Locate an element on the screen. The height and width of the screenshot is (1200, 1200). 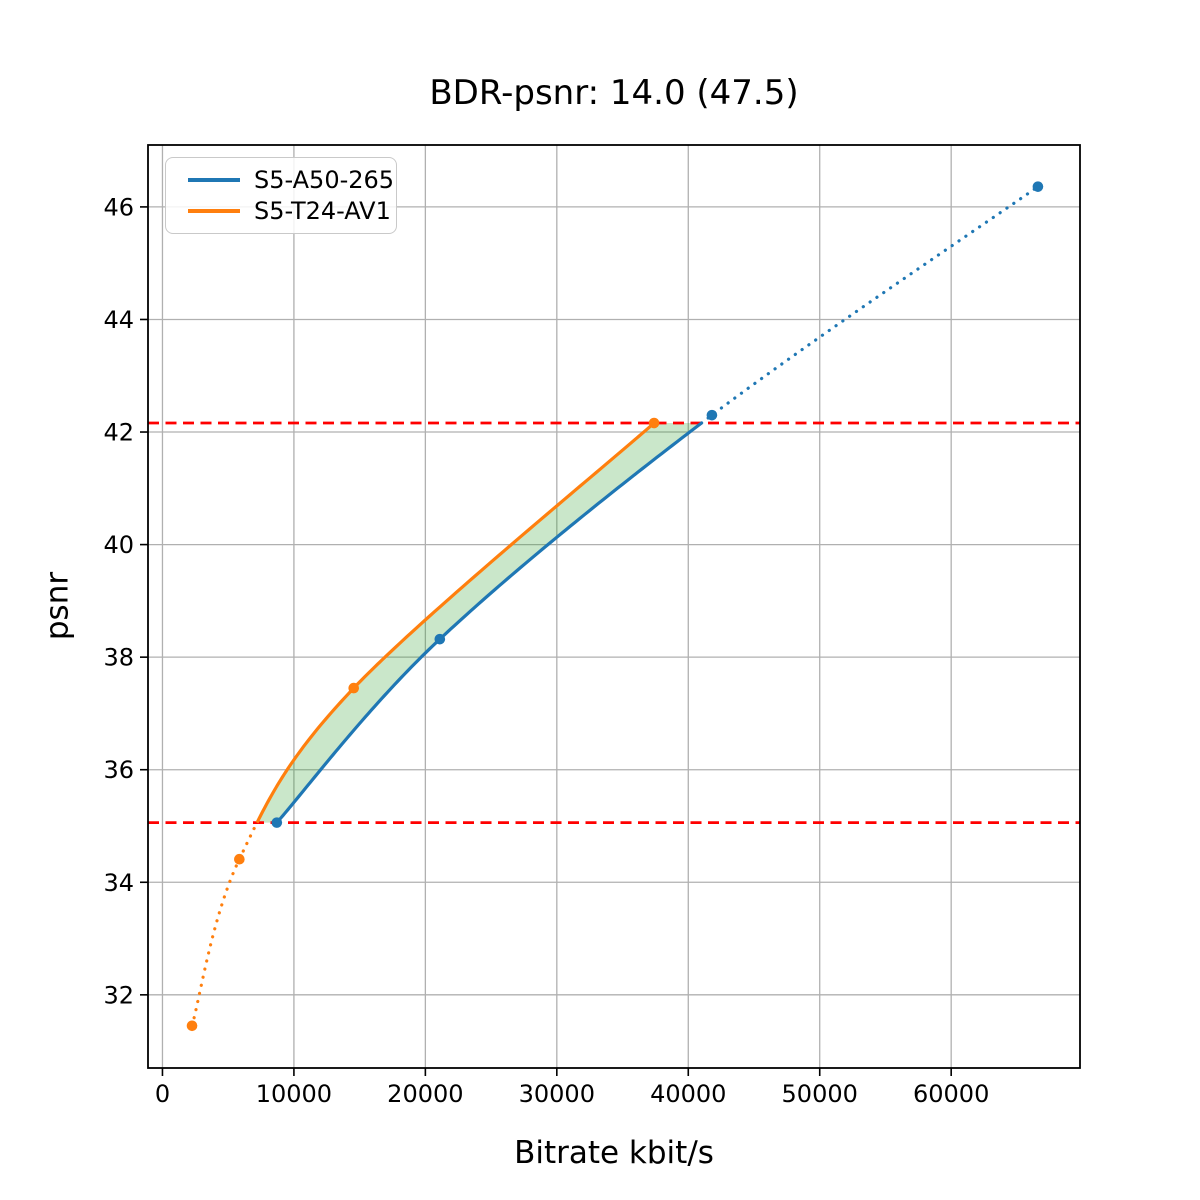
legend-entry-s5-t24-av1: S5-T24-AV1 is located at coordinates (289, 210).